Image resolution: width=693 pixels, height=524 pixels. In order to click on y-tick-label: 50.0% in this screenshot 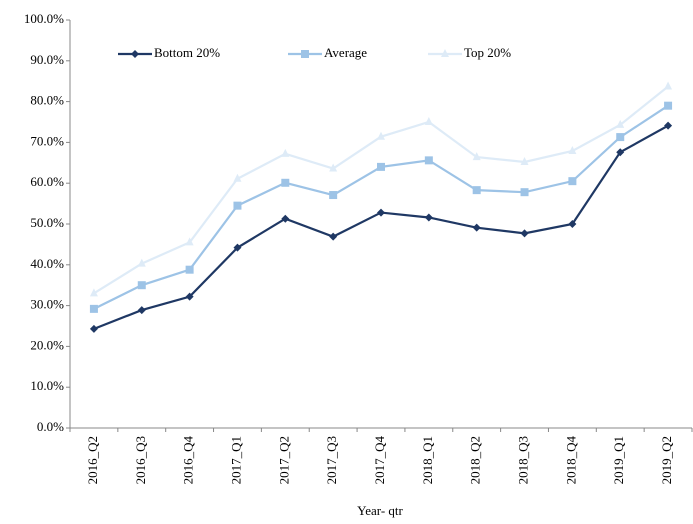, I will do `click(47, 222)`.